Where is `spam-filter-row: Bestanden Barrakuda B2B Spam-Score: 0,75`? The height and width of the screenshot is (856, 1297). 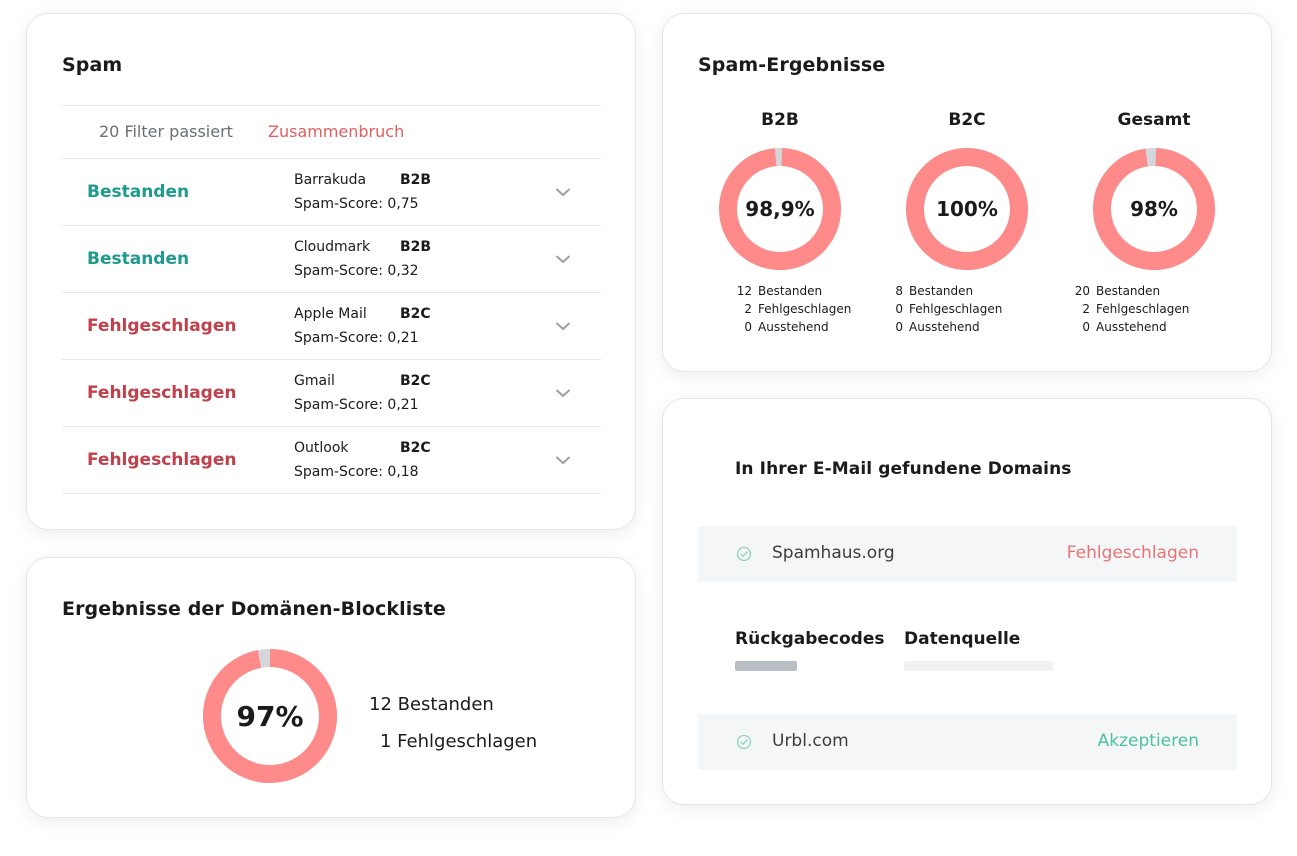
spam-filter-row: Bestanden Barrakuda B2B Spam-Score: 0,75 is located at coordinates (331, 192).